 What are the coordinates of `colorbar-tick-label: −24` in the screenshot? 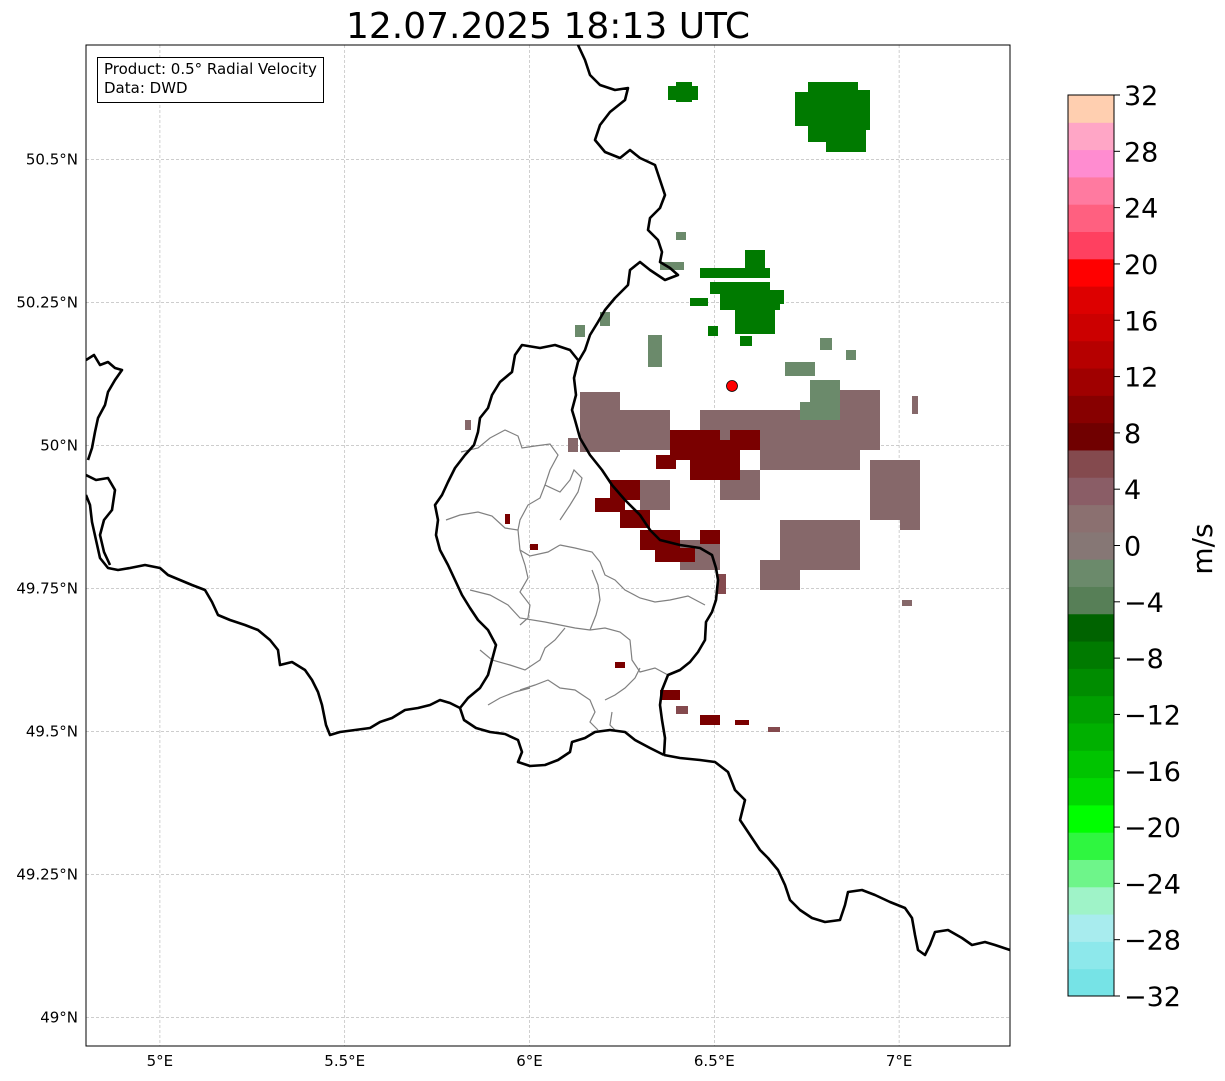 It's located at (1152, 884).